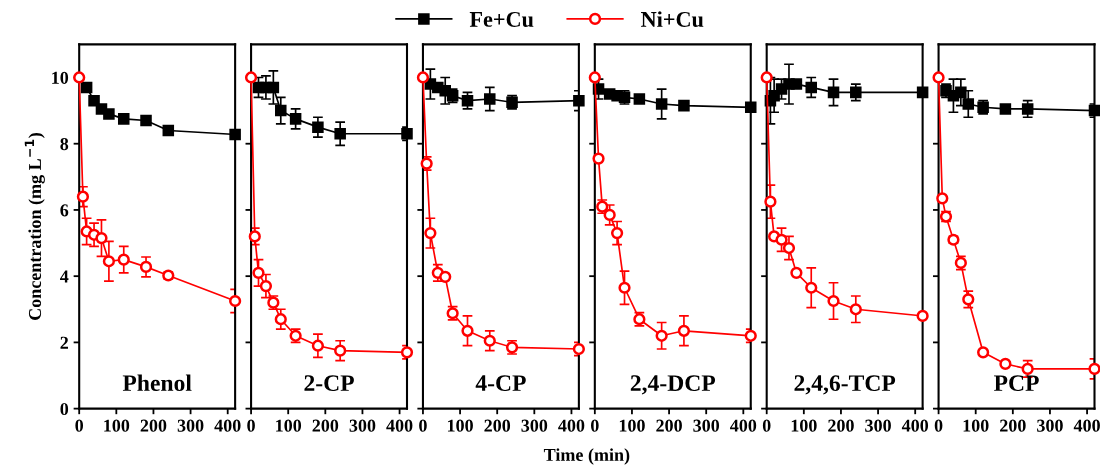 The image size is (1100, 467). I want to click on x-axis-title: Time (min), so click(586, 456).